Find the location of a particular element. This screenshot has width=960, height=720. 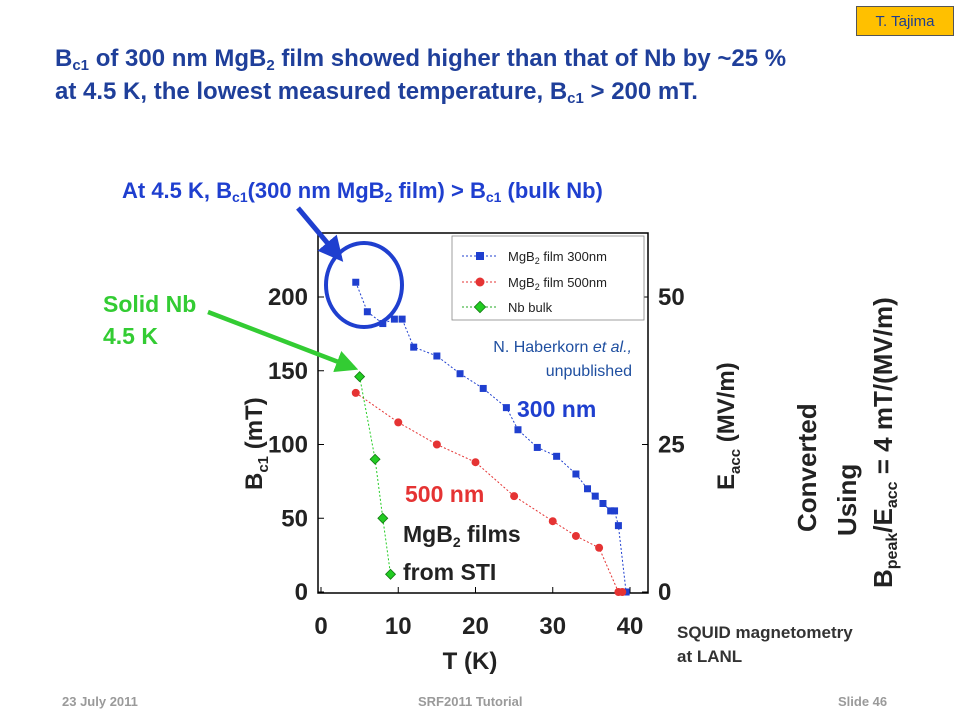

y-axis-title-sub: c1 is located at coordinates (263, 464).